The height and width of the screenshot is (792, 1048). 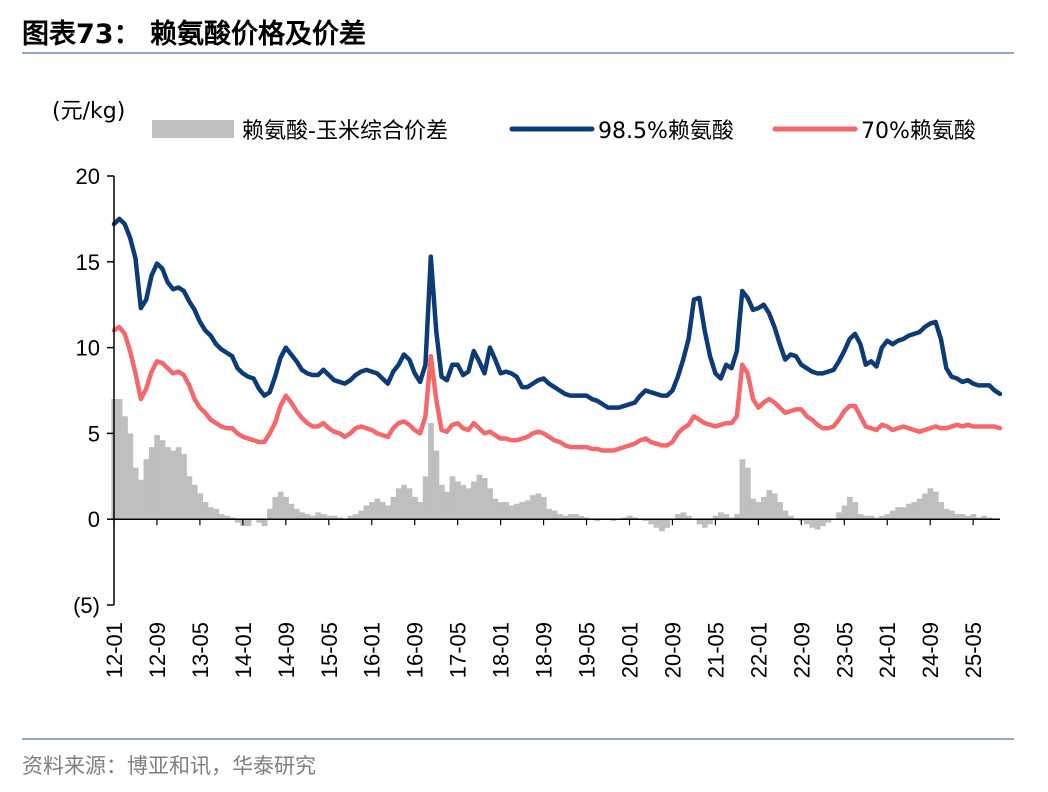 What do you see at coordinates (88, 262) in the screenshot?
I see `y-tick-label: 15` at bounding box center [88, 262].